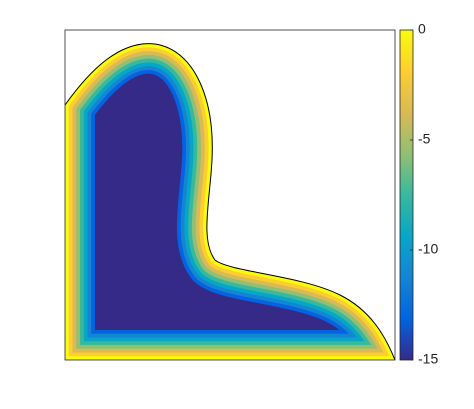  Describe the element at coordinates (428, 359) in the screenshot. I see `colorbar-tick-label: -15` at that location.